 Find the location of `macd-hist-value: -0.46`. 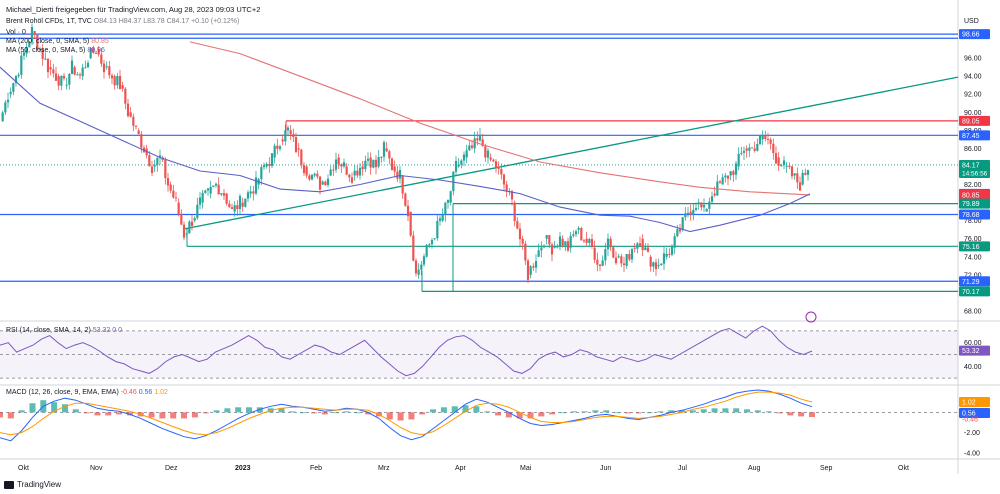

macd-hist-value: -0.46 is located at coordinates (128, 392).